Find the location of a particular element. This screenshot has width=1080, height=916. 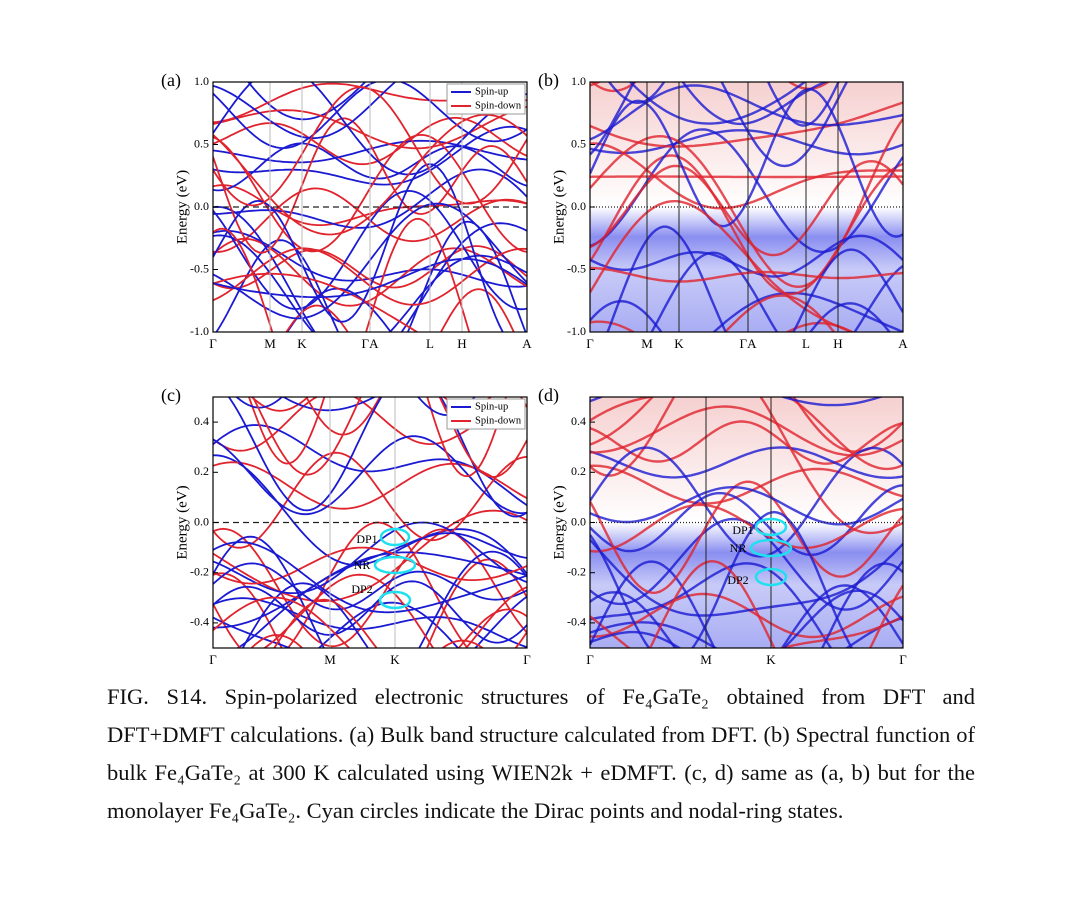

kpoint-label: A is located at coordinates (527, 343).